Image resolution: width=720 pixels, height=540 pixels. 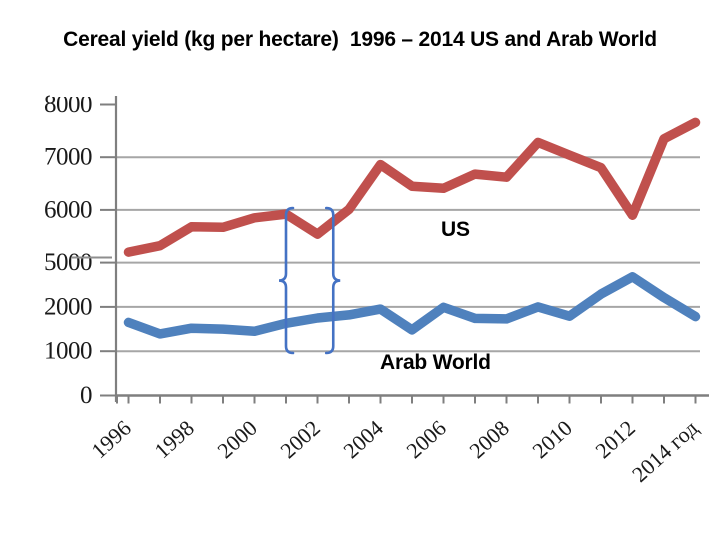 What do you see at coordinates (412, 305) in the screenshot?
I see `series-line-arab-world` at bounding box center [412, 305].